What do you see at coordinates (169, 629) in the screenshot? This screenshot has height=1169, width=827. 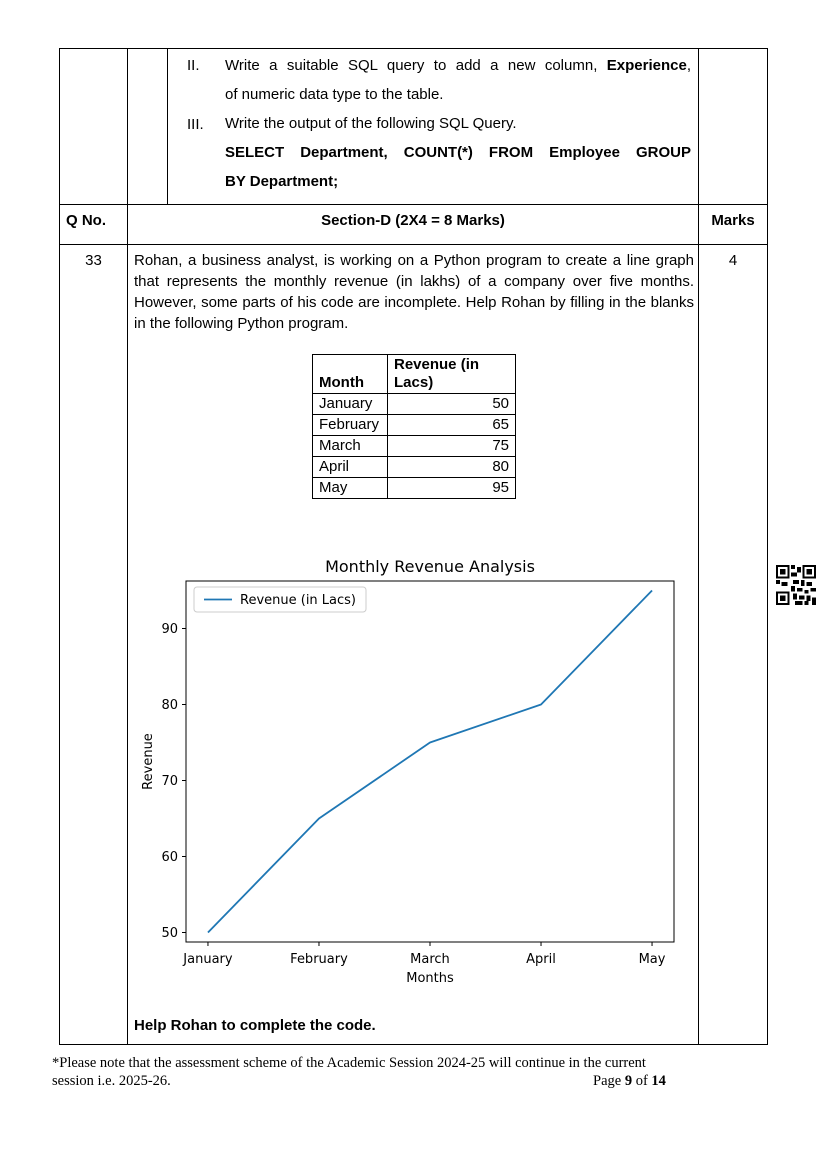 I see `y-tick-label: 90` at bounding box center [169, 629].